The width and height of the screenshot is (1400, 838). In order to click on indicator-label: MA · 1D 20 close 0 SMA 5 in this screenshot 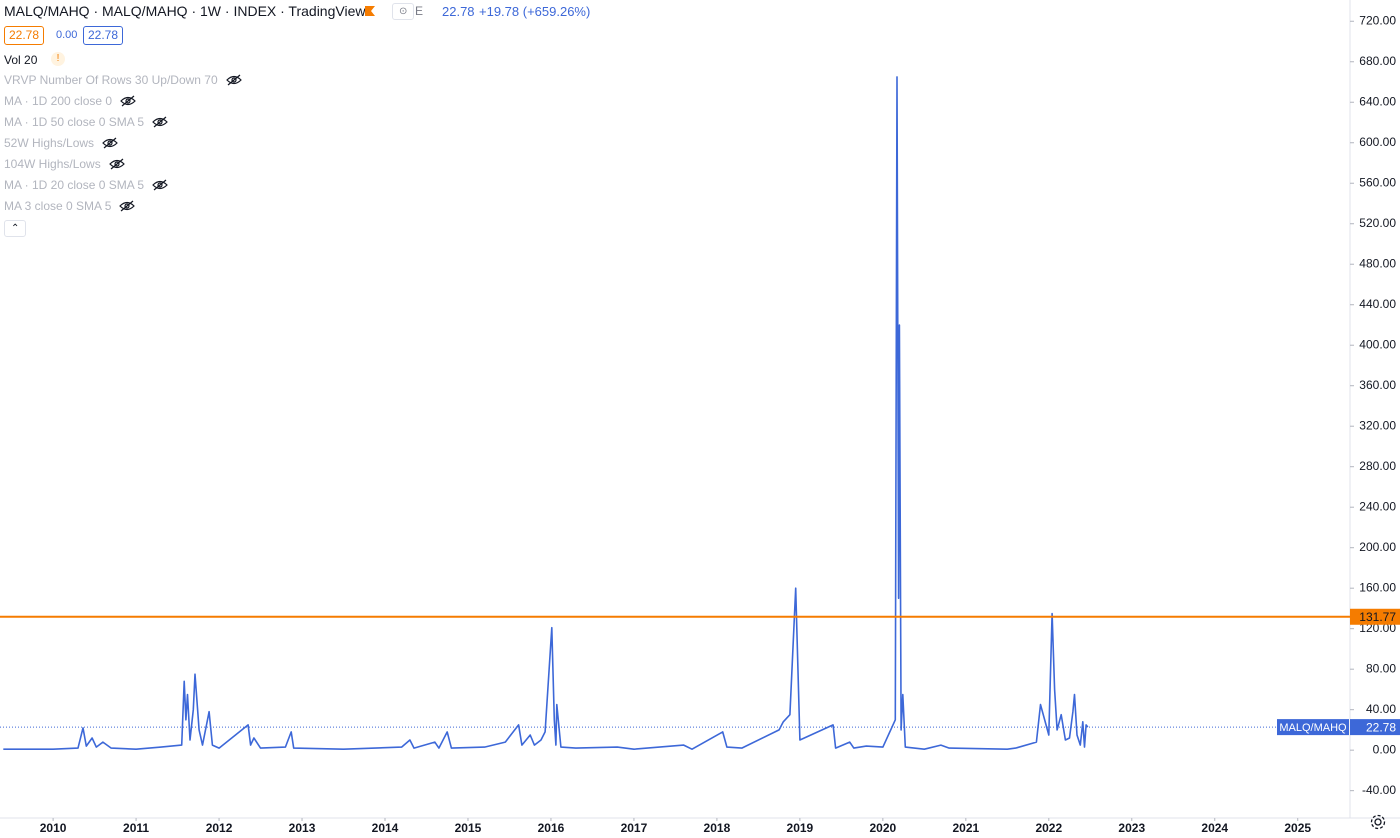, I will do `click(74, 185)`.